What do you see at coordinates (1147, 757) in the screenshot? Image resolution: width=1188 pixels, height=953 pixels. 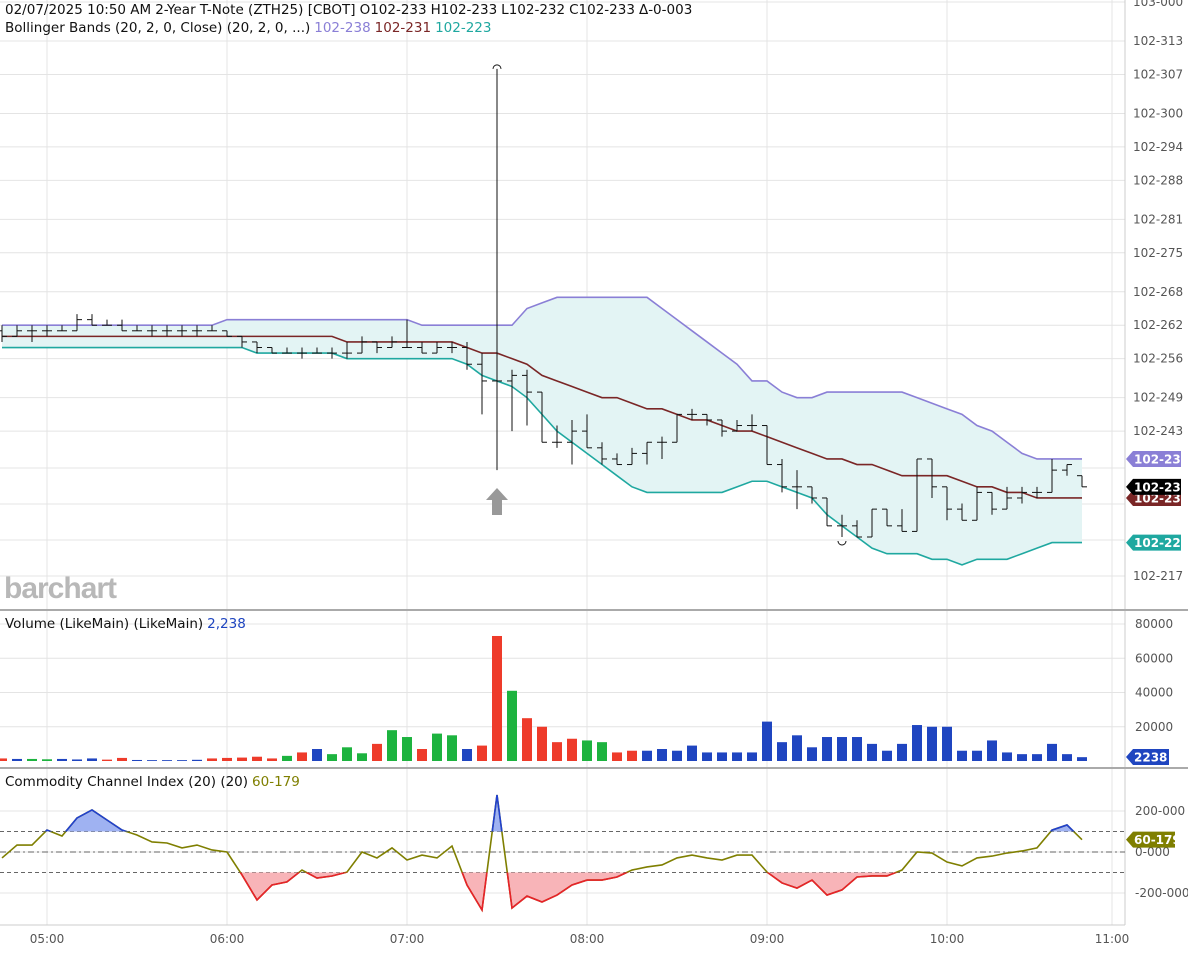 I see `volume-last-tag: 2238` at bounding box center [1147, 757].